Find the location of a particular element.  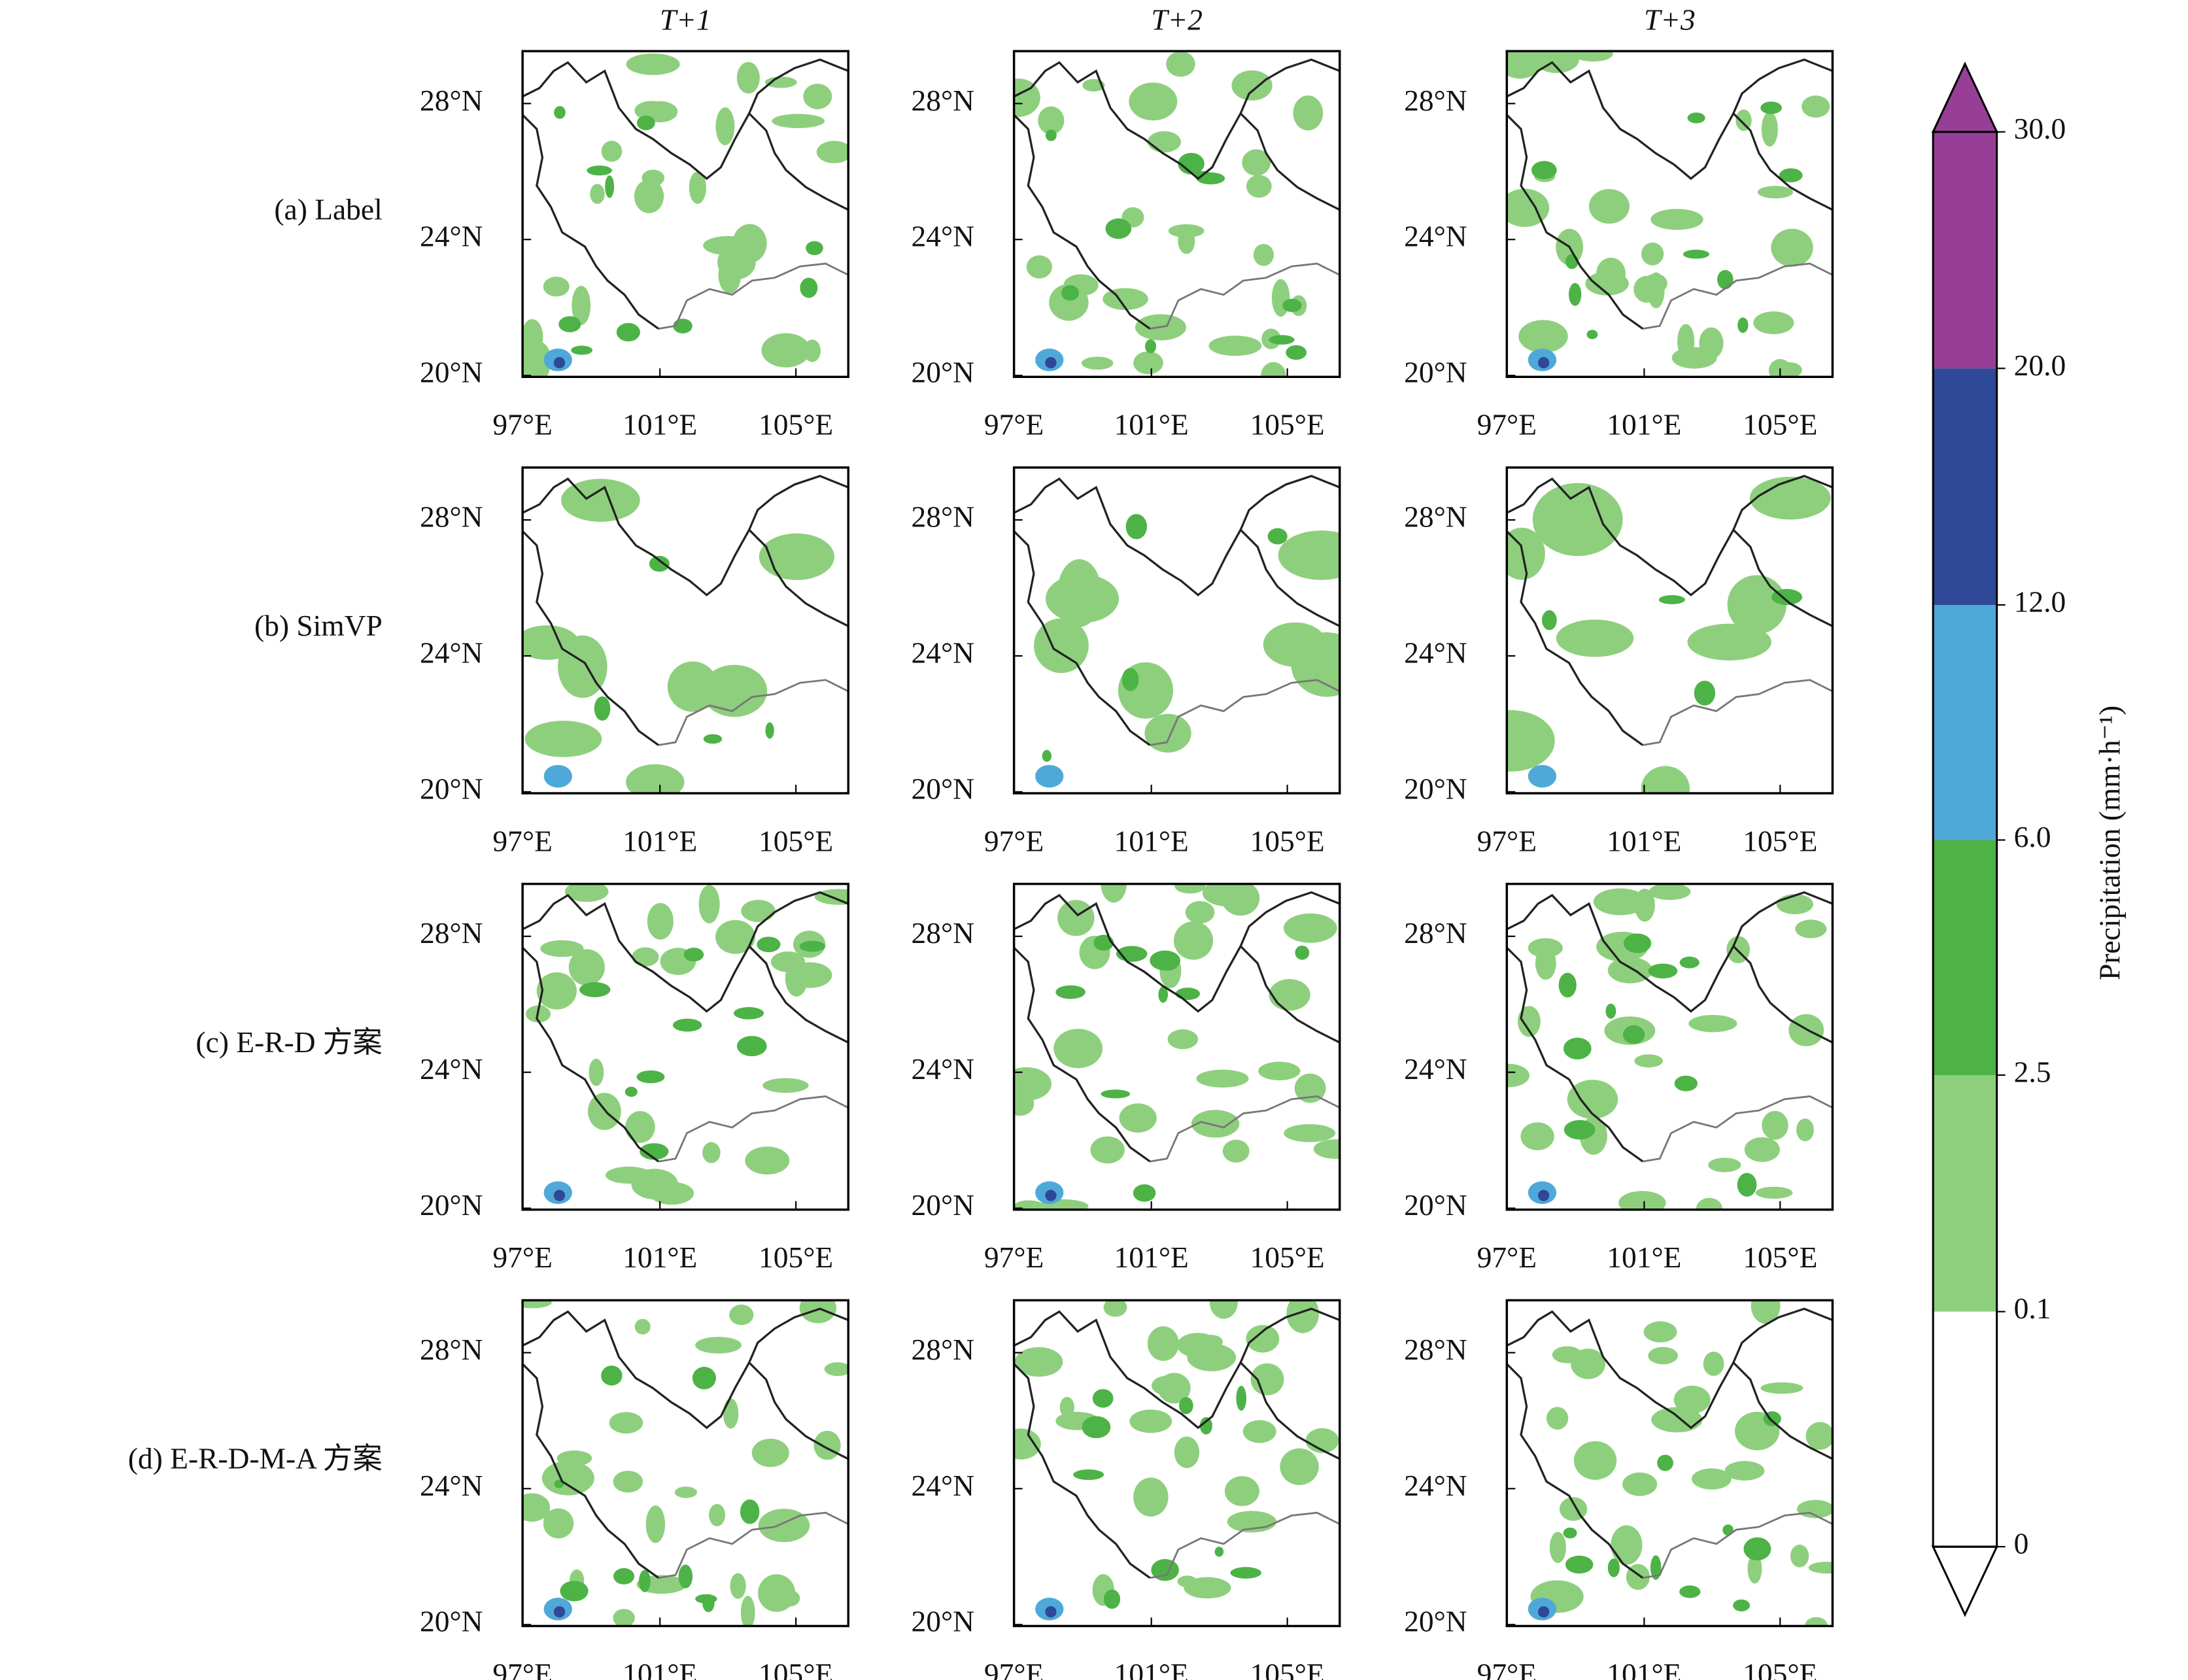

column-title: T+2 is located at coordinates (1177, 19).